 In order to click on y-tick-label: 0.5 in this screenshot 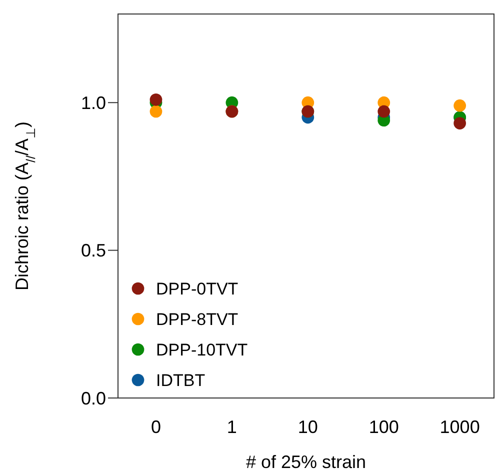, I will do `click(93, 250)`.